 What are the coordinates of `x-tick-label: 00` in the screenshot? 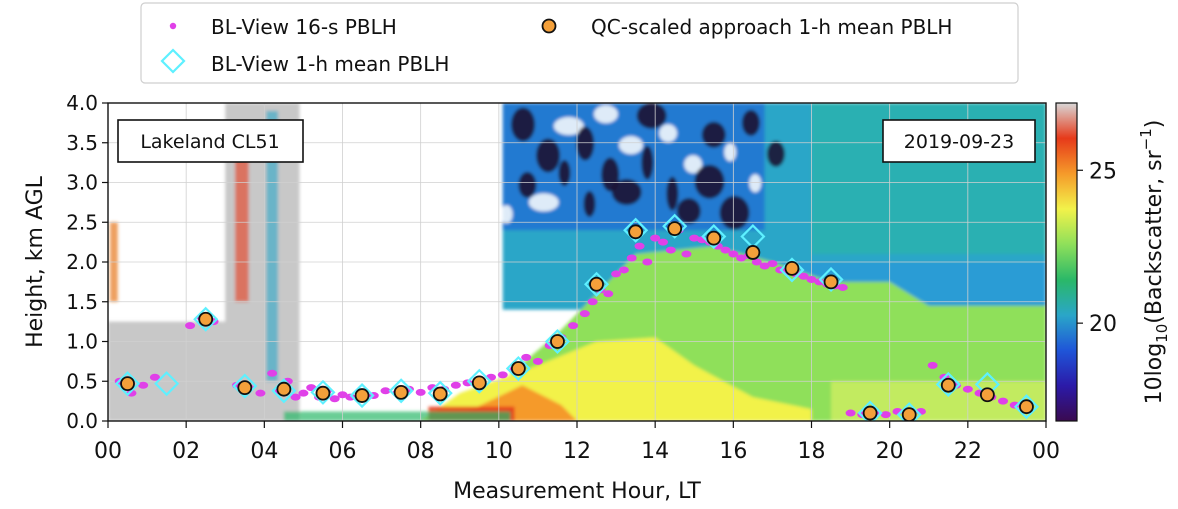 It's located at (1046, 451).